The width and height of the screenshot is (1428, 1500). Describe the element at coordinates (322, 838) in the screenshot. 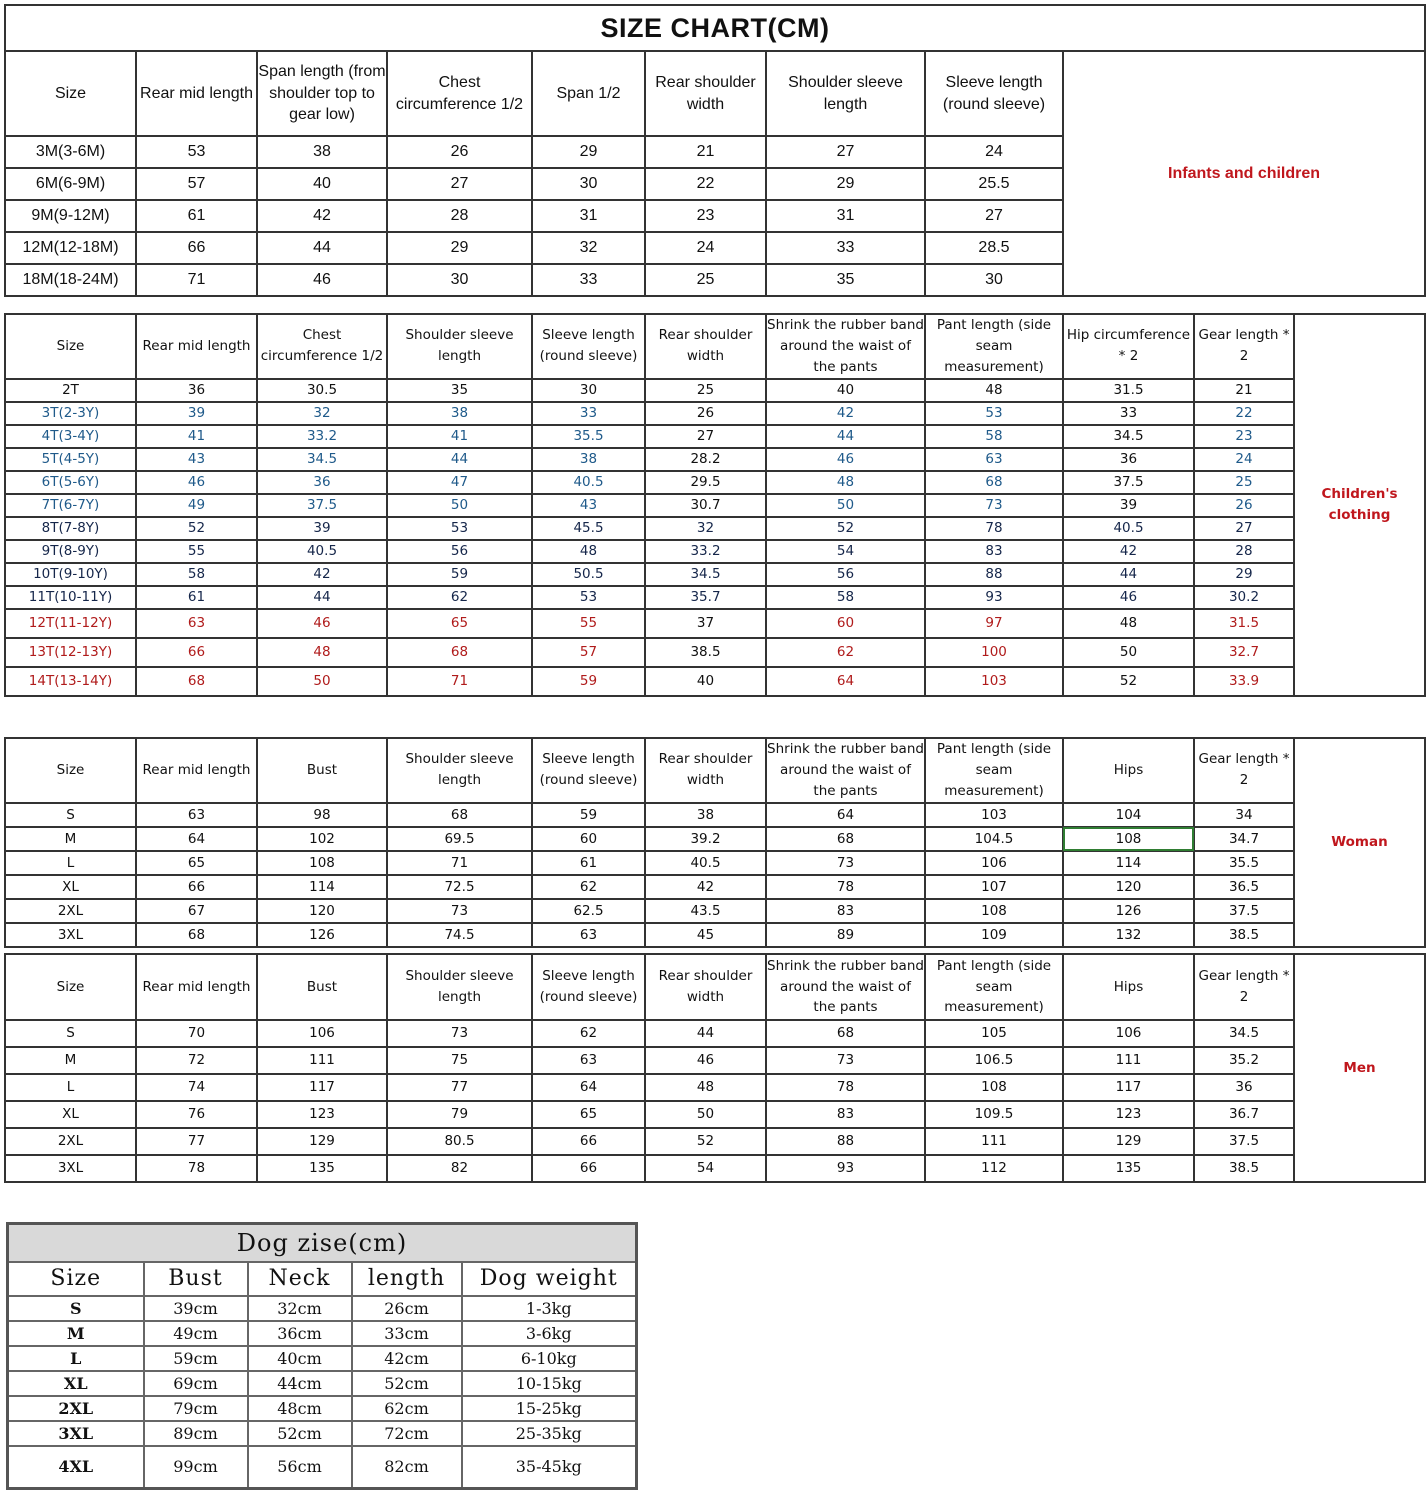

I see `value-cell: 102` at that location.